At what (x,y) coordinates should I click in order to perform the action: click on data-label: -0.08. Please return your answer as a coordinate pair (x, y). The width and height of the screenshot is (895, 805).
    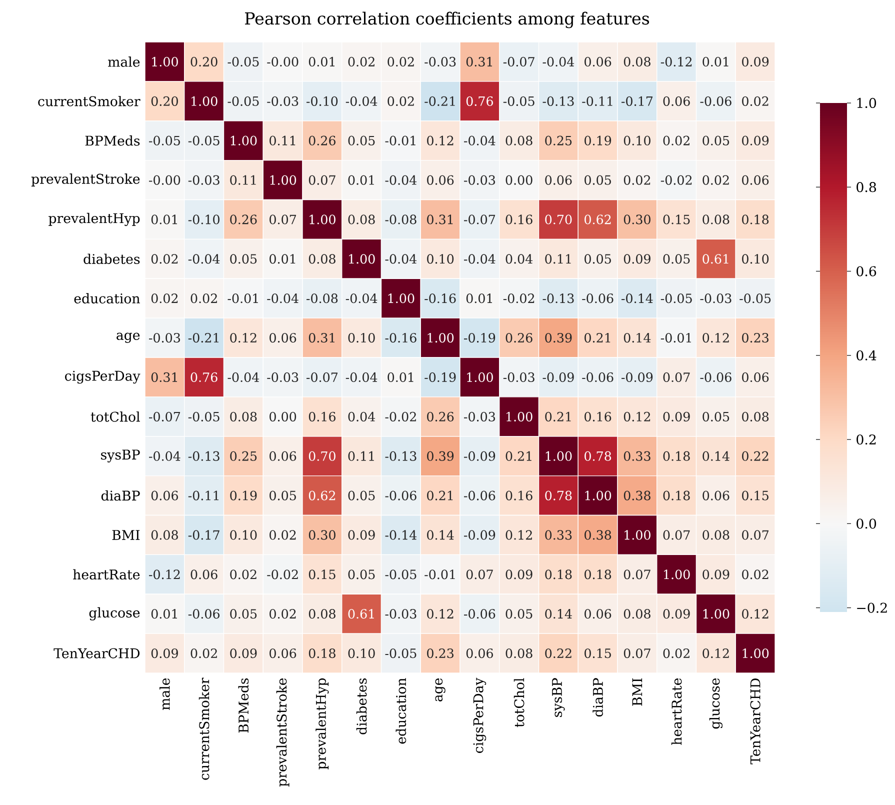
    Looking at the image, I should click on (322, 299).